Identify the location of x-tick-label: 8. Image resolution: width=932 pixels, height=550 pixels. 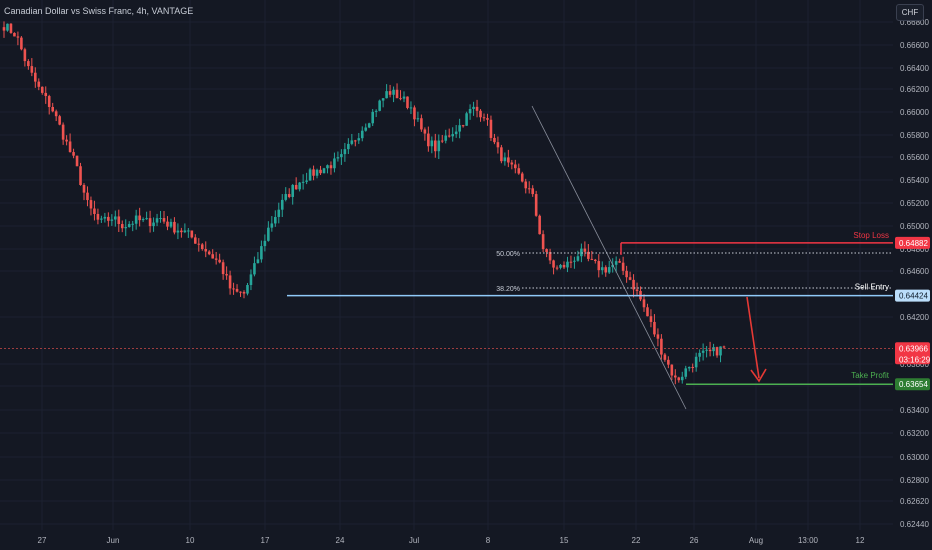
(488, 540).